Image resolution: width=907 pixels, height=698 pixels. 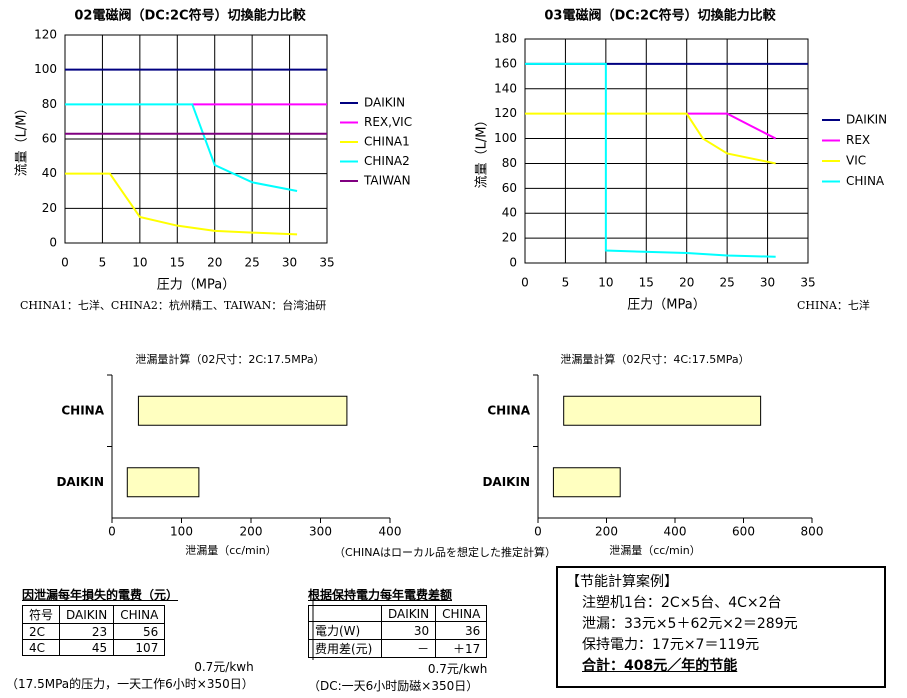 I want to click on case-line: 泄漏：33元×5＋62元×2＝289元, so click(x=690, y=624).